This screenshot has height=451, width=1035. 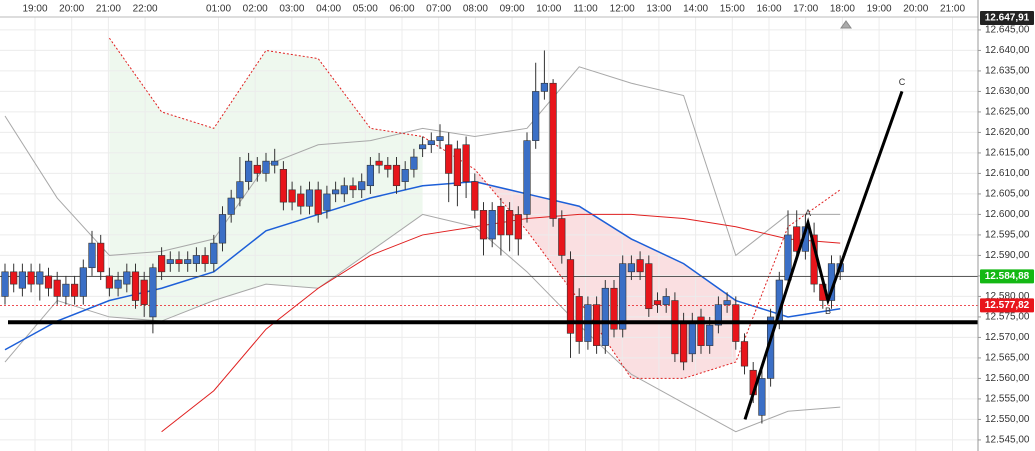 What do you see at coordinates (218, 9) in the screenshot?
I see `x-tick-label: 01:00` at bounding box center [218, 9].